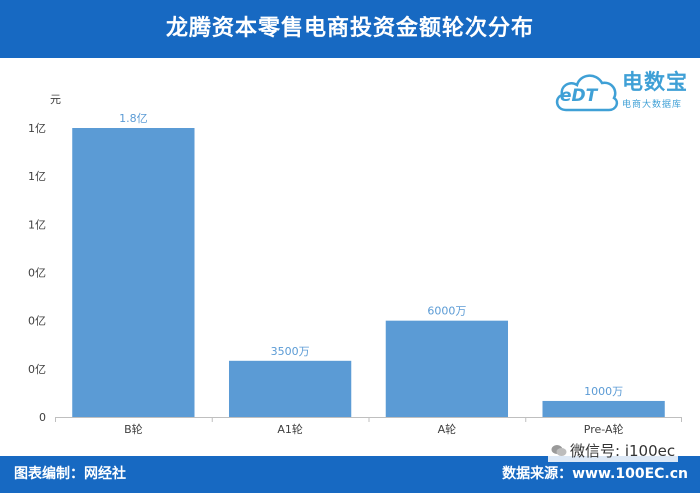  Describe the element at coordinates (133, 118) in the screenshot. I see `data-label: 1.8亿` at that location.